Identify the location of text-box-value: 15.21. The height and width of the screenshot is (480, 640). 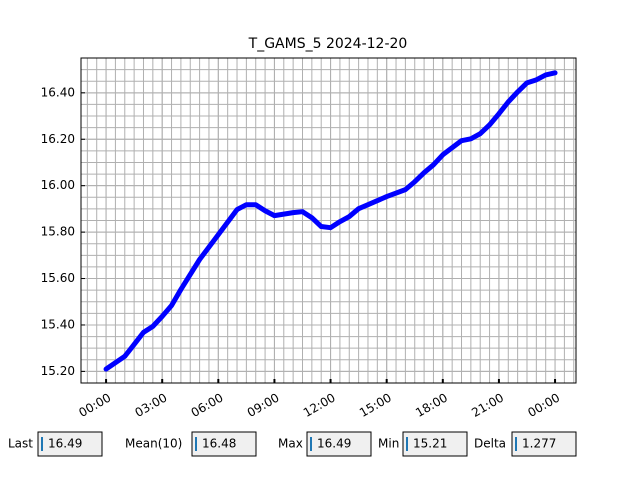
(430, 444).